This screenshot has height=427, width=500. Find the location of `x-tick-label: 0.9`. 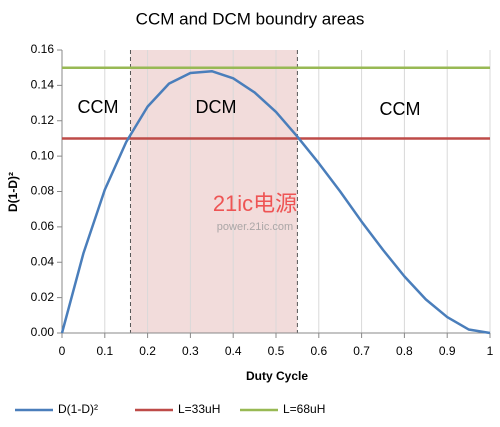

x-tick-label: 0.9 is located at coordinates (447, 351).